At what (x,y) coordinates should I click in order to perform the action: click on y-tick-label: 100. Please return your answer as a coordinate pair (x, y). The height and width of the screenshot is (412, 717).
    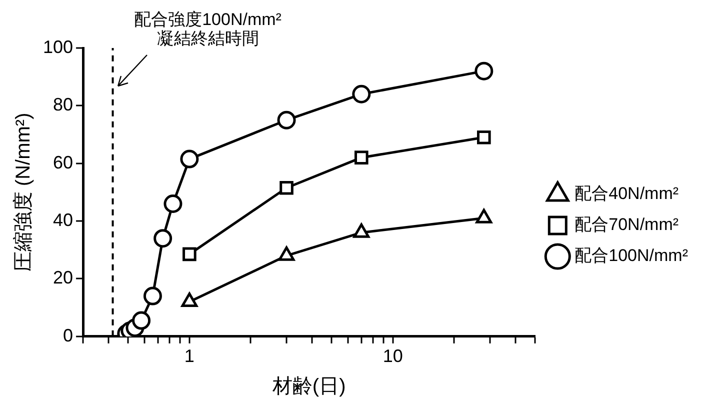
    Looking at the image, I should click on (58, 46).